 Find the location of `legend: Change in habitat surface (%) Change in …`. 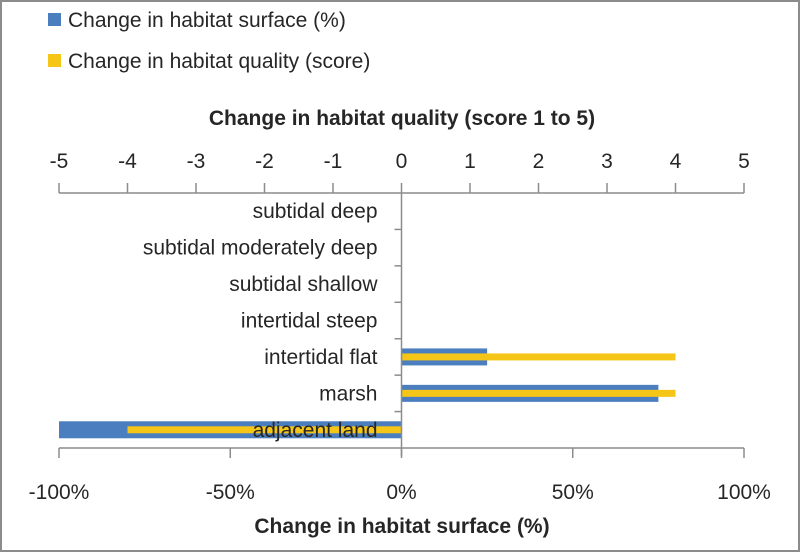

legend: Change in habitat surface (%) Change in … is located at coordinates (209, 41).